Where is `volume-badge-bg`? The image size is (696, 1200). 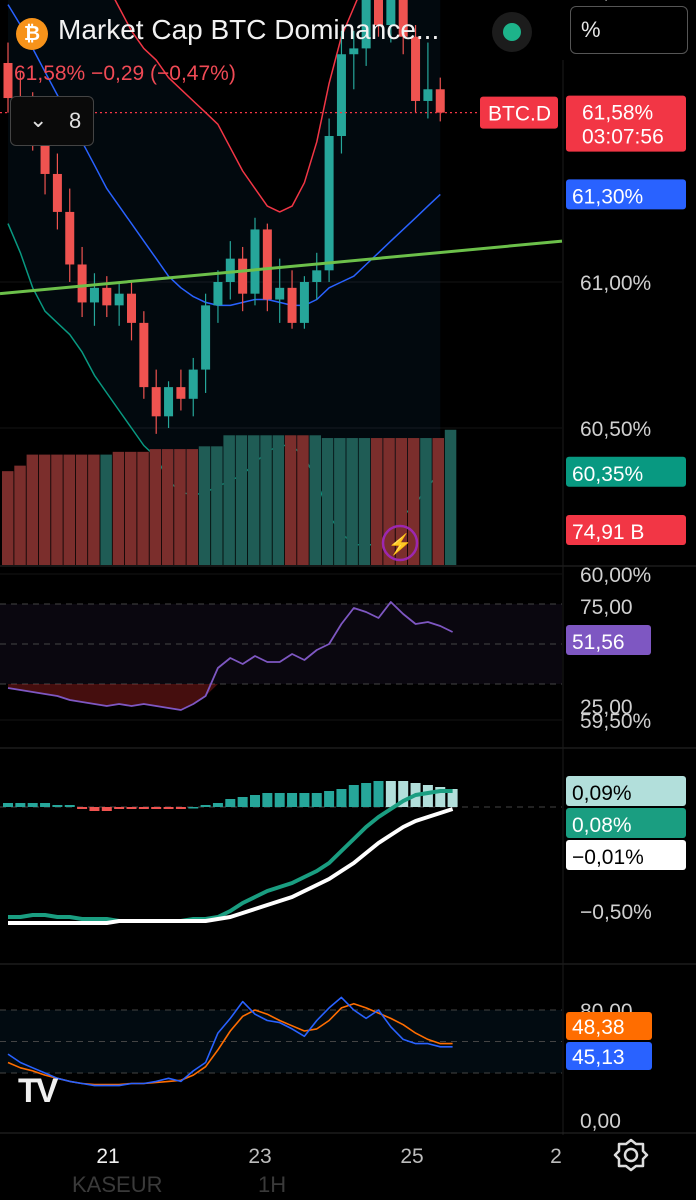
volume-badge-bg is located at coordinates (626, 530).